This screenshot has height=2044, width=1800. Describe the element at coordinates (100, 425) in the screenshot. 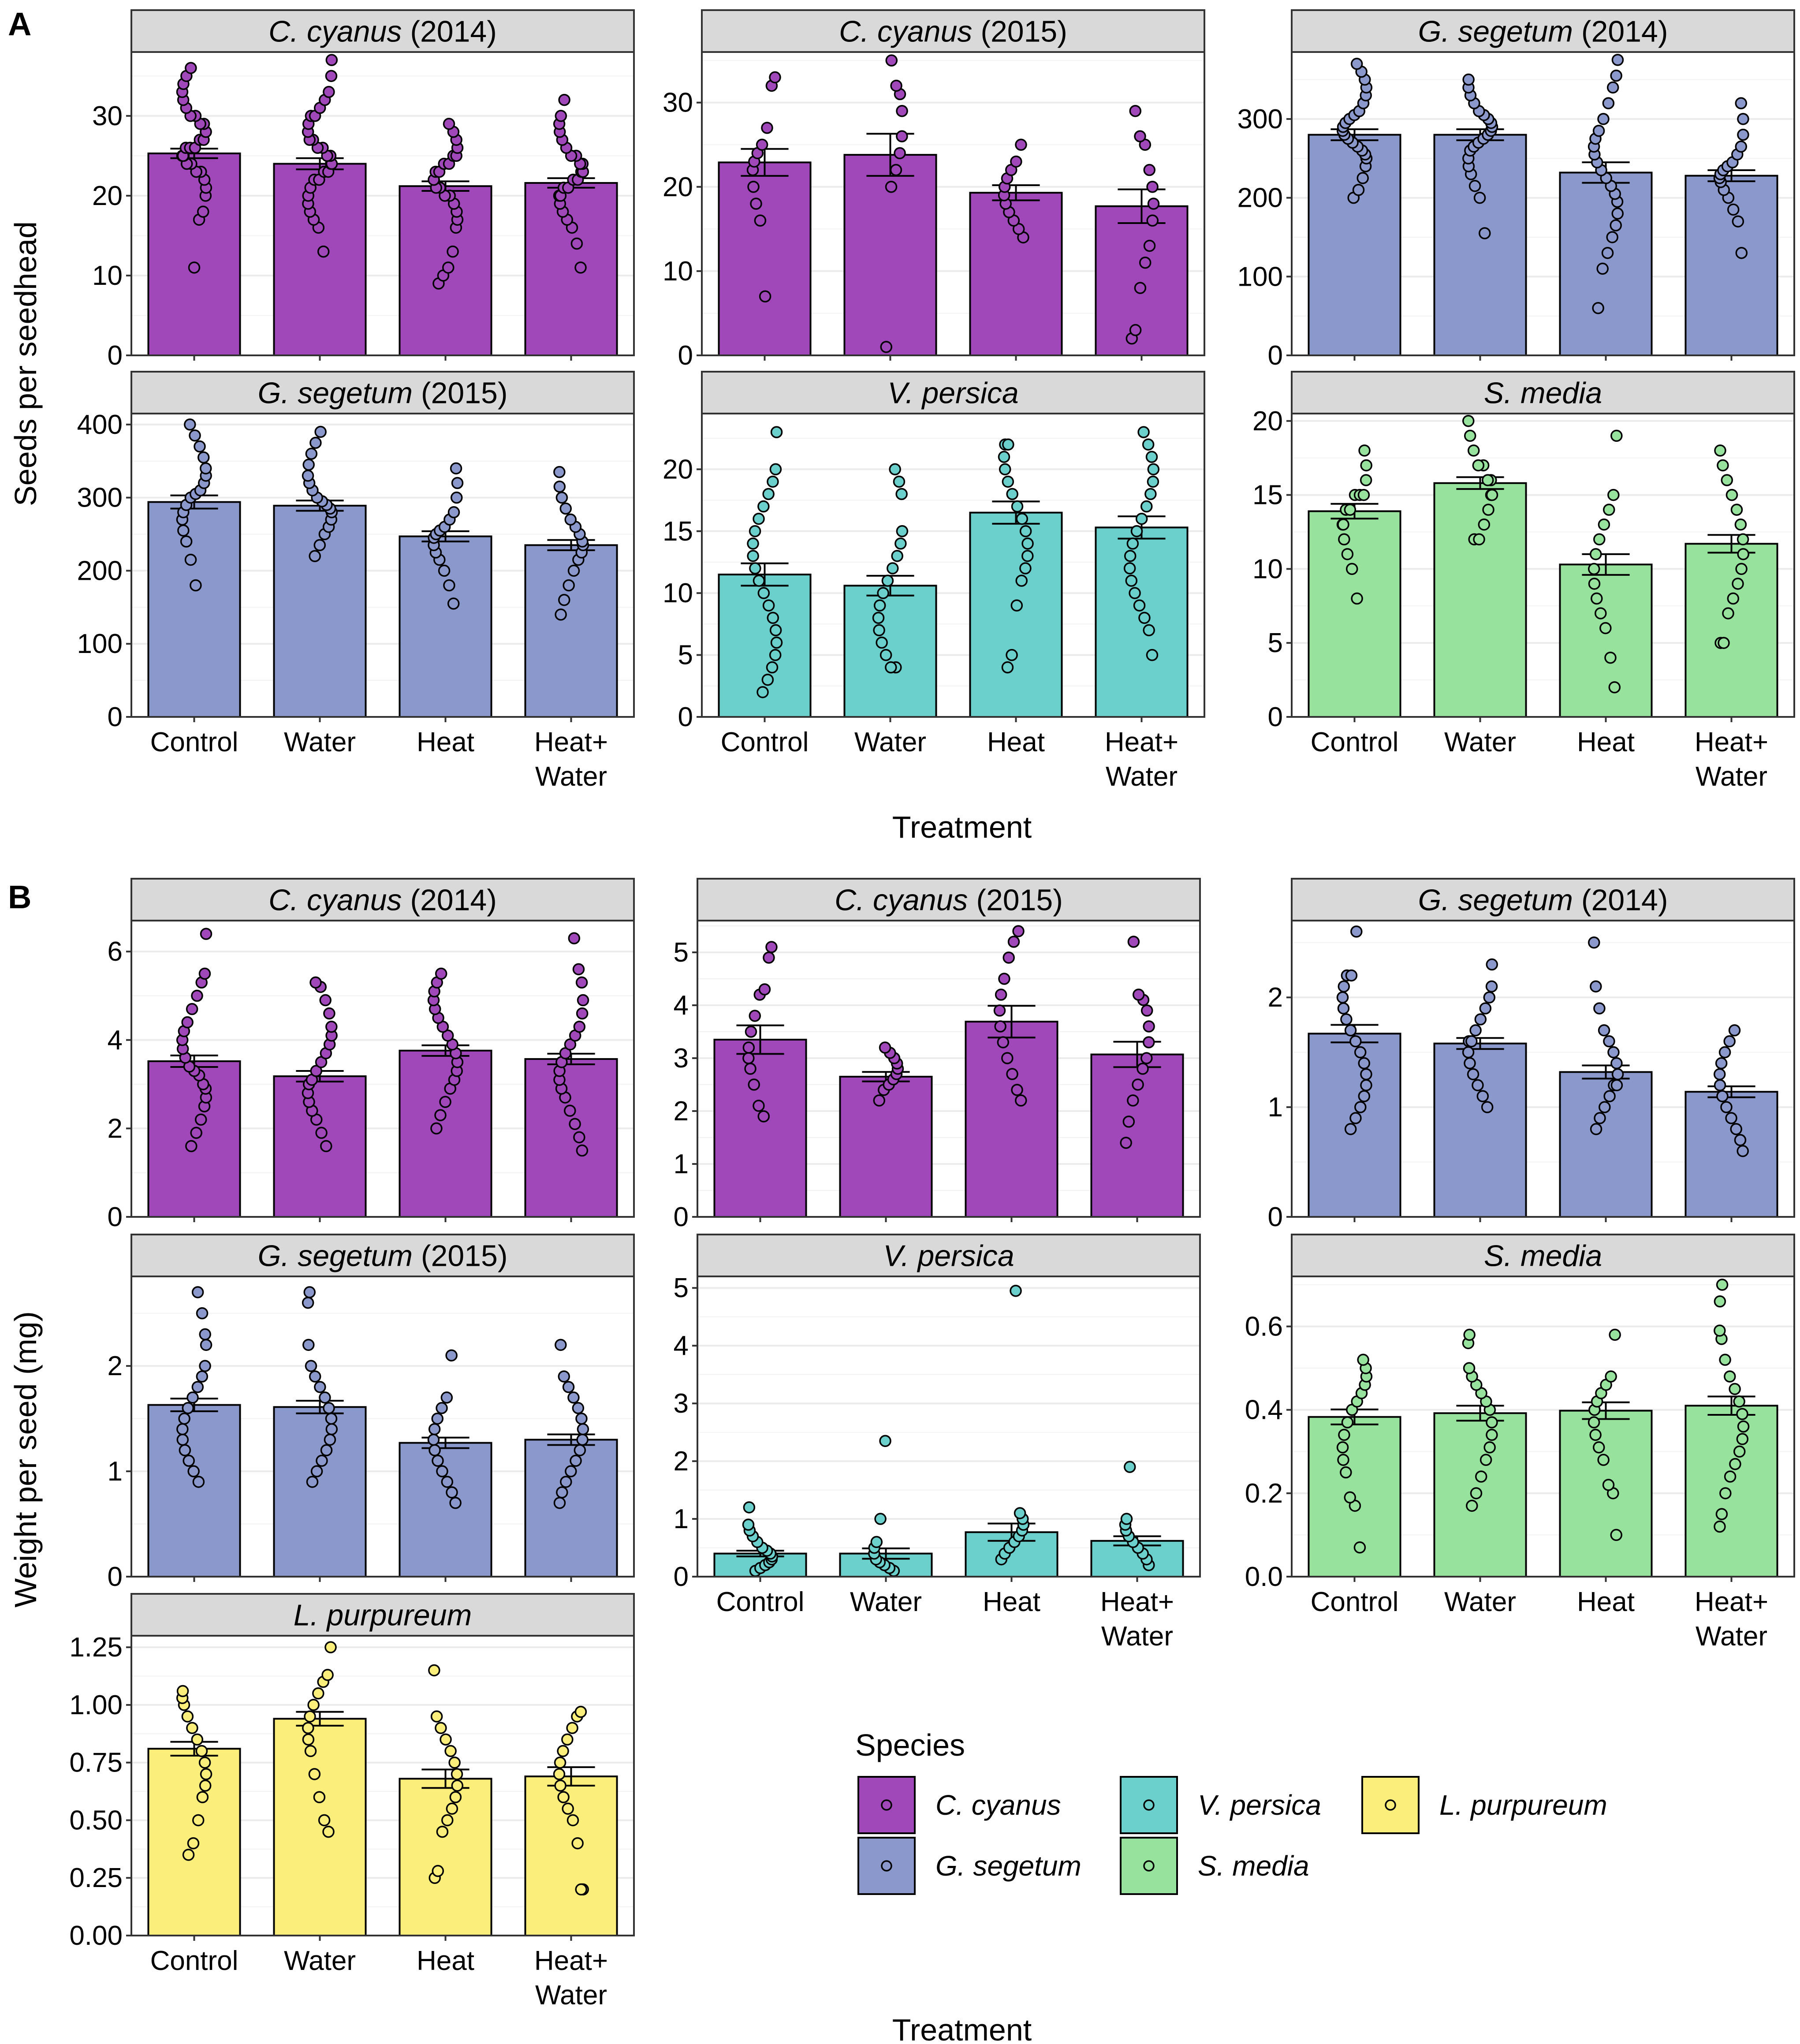

I see `y-tick-label: 400` at that location.